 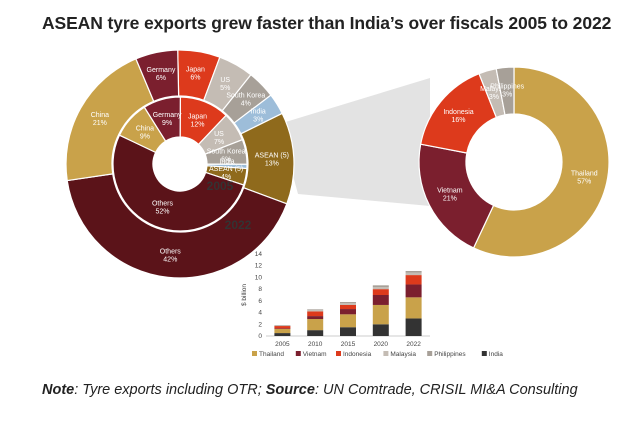 What do you see at coordinates (386, 353) in the screenshot?
I see `legend-swatch-malaysia` at bounding box center [386, 353].